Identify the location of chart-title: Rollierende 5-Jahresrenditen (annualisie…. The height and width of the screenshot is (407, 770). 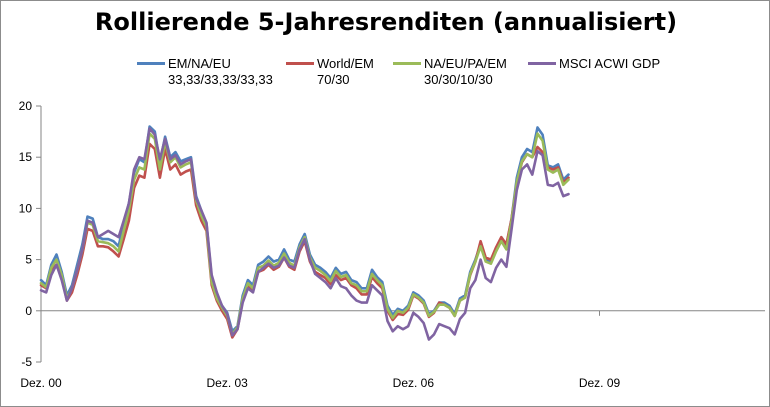
(386, 22).